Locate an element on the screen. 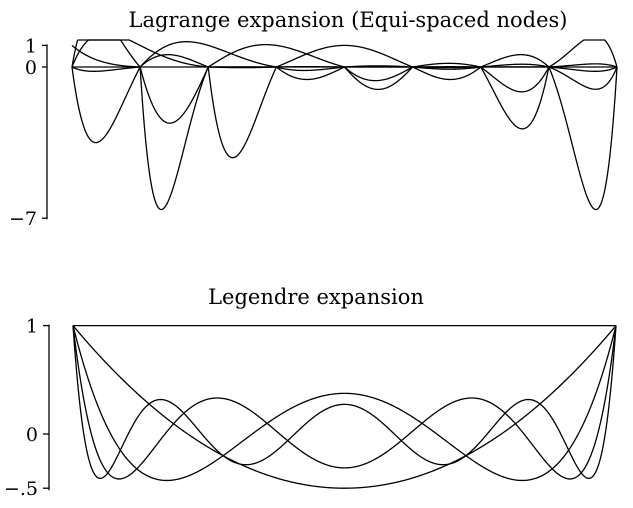  legendre-tick-label: 0 is located at coordinates (32, 435).